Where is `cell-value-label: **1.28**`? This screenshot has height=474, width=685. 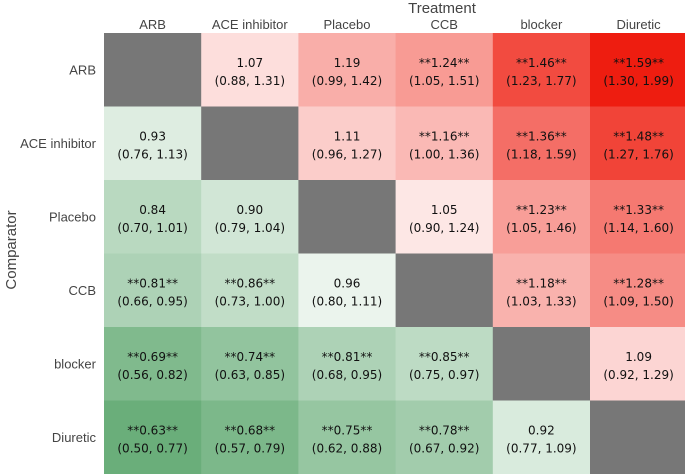 cell-value-label: **1.28** is located at coordinates (638, 283).